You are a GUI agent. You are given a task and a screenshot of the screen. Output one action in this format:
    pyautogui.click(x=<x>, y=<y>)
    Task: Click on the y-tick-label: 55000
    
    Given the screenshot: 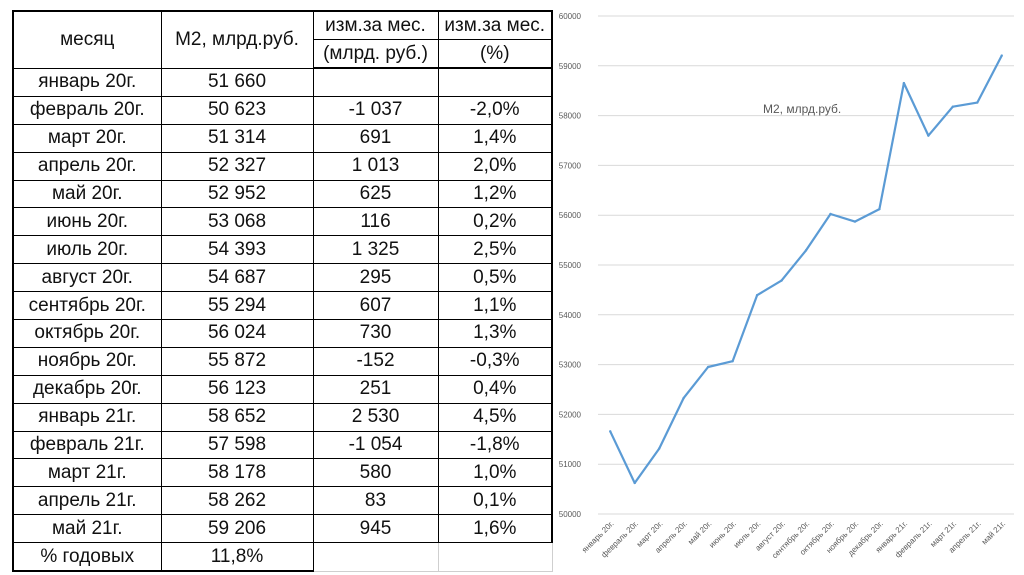 What is the action you would take?
    pyautogui.click(x=570, y=265)
    